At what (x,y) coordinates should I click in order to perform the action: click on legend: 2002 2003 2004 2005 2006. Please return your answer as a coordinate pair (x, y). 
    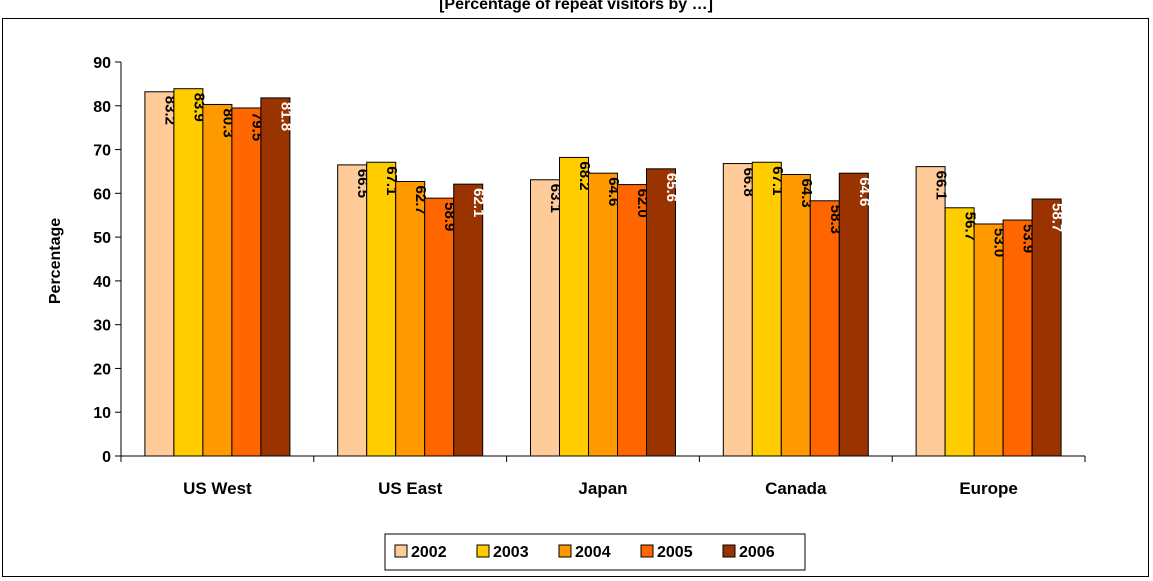
    Looking at the image, I should click on (595, 552).